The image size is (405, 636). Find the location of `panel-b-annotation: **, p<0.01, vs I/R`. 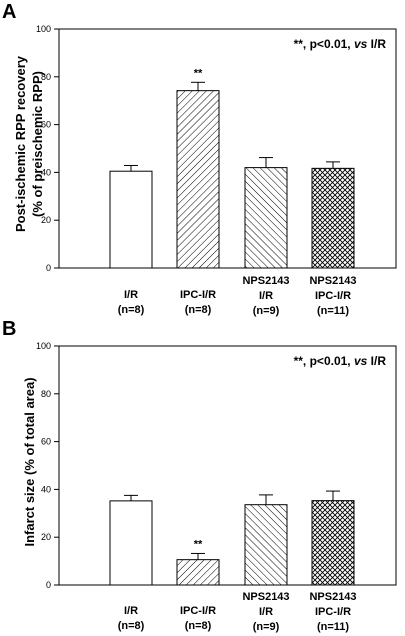

panel-b-annotation: **, p<0.01, vs I/R is located at coordinates (340, 361).